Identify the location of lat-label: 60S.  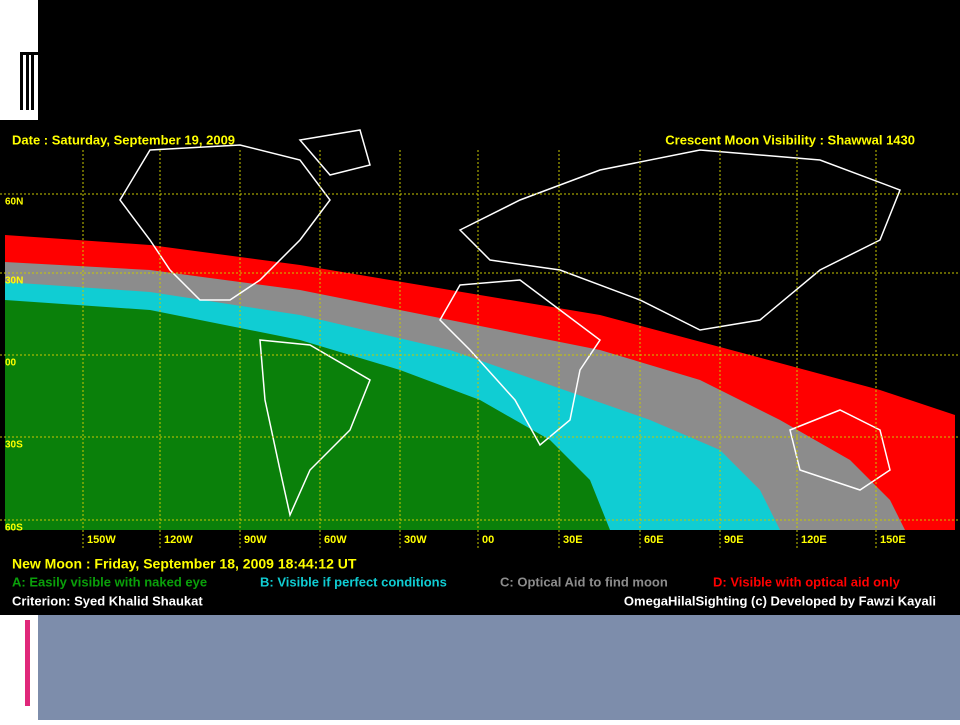
(14, 528).